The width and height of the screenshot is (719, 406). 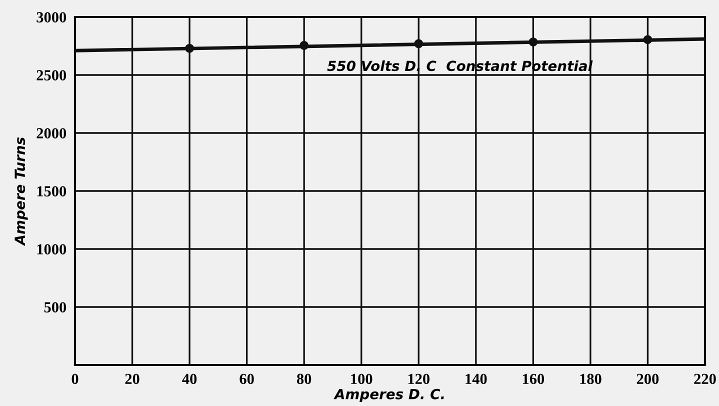 I want to click on y-tick-label: 1000, so click(x=51, y=249).